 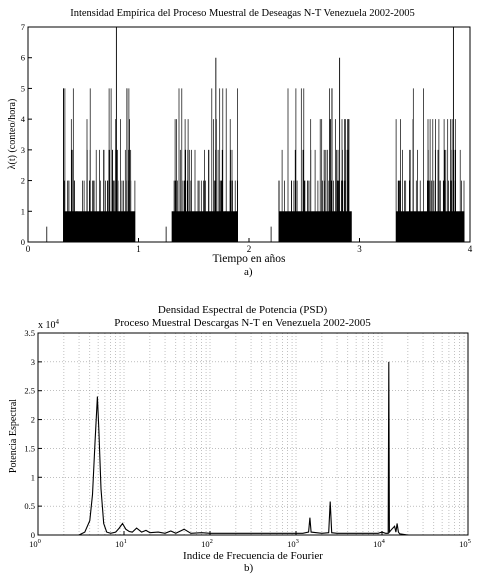 I want to click on chart-a-ytick-label: 2, so click(x=23, y=181).